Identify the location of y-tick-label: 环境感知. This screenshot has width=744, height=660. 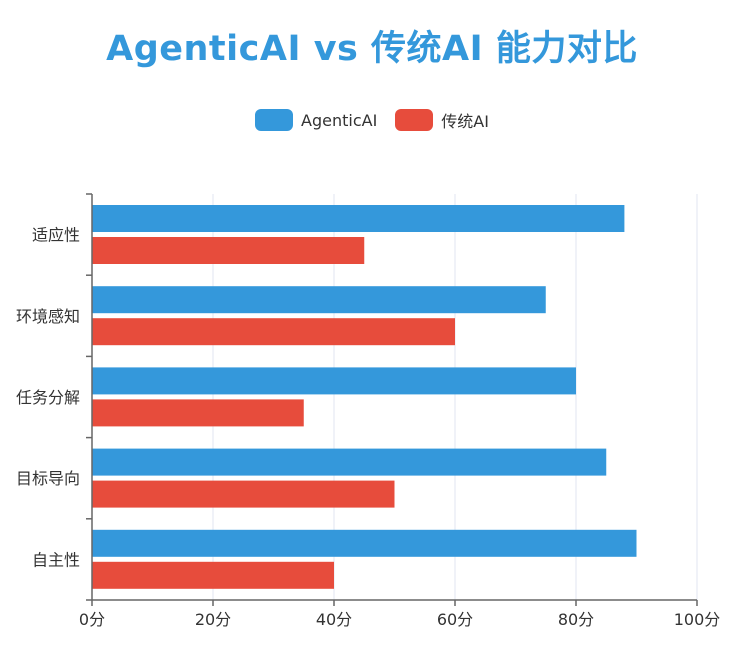
(48, 316).